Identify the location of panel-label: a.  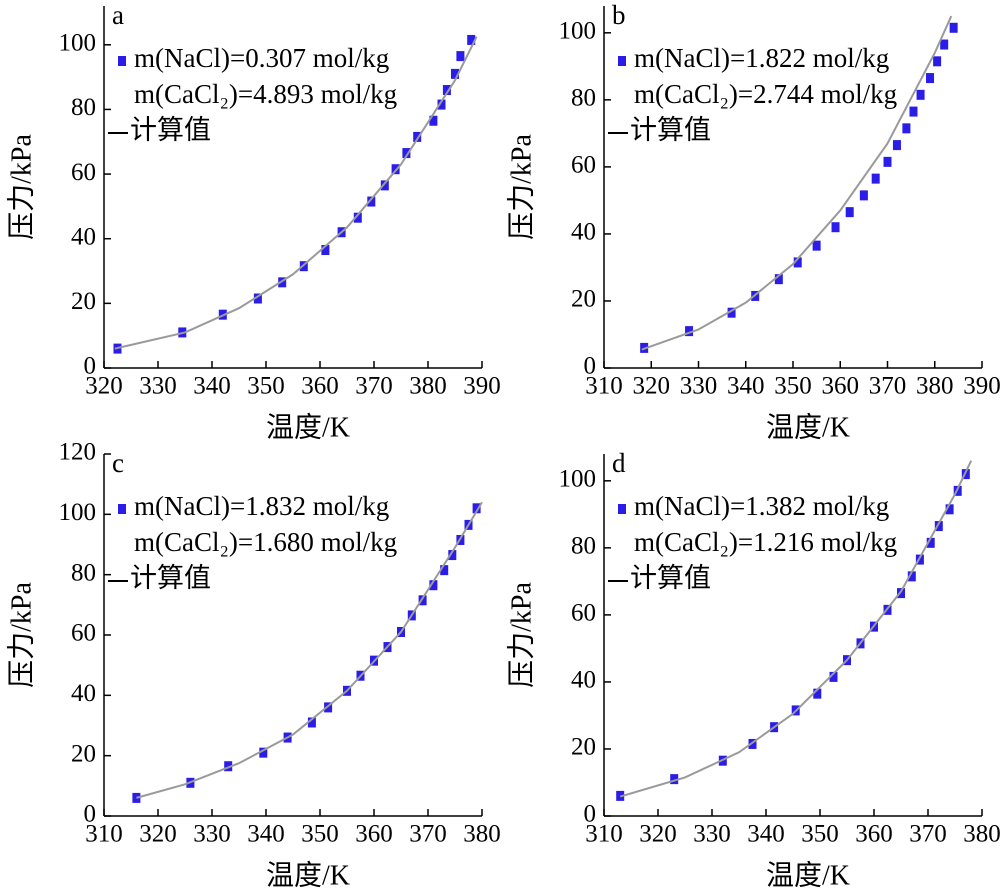
(118, 15).